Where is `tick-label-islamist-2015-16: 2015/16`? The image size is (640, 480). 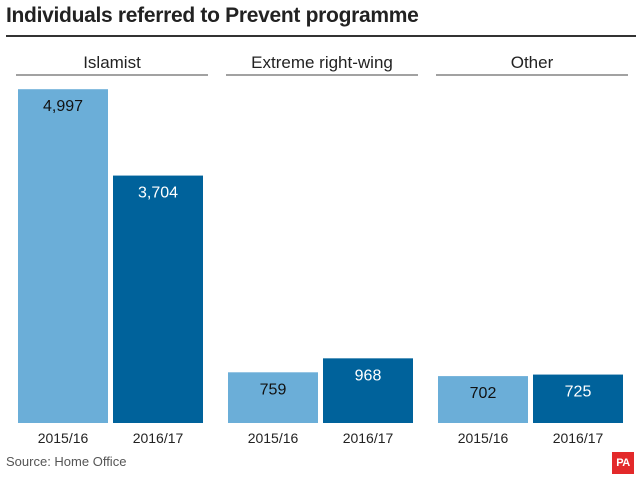
tick-label-islamist-2015-16: 2015/16 is located at coordinates (63, 438).